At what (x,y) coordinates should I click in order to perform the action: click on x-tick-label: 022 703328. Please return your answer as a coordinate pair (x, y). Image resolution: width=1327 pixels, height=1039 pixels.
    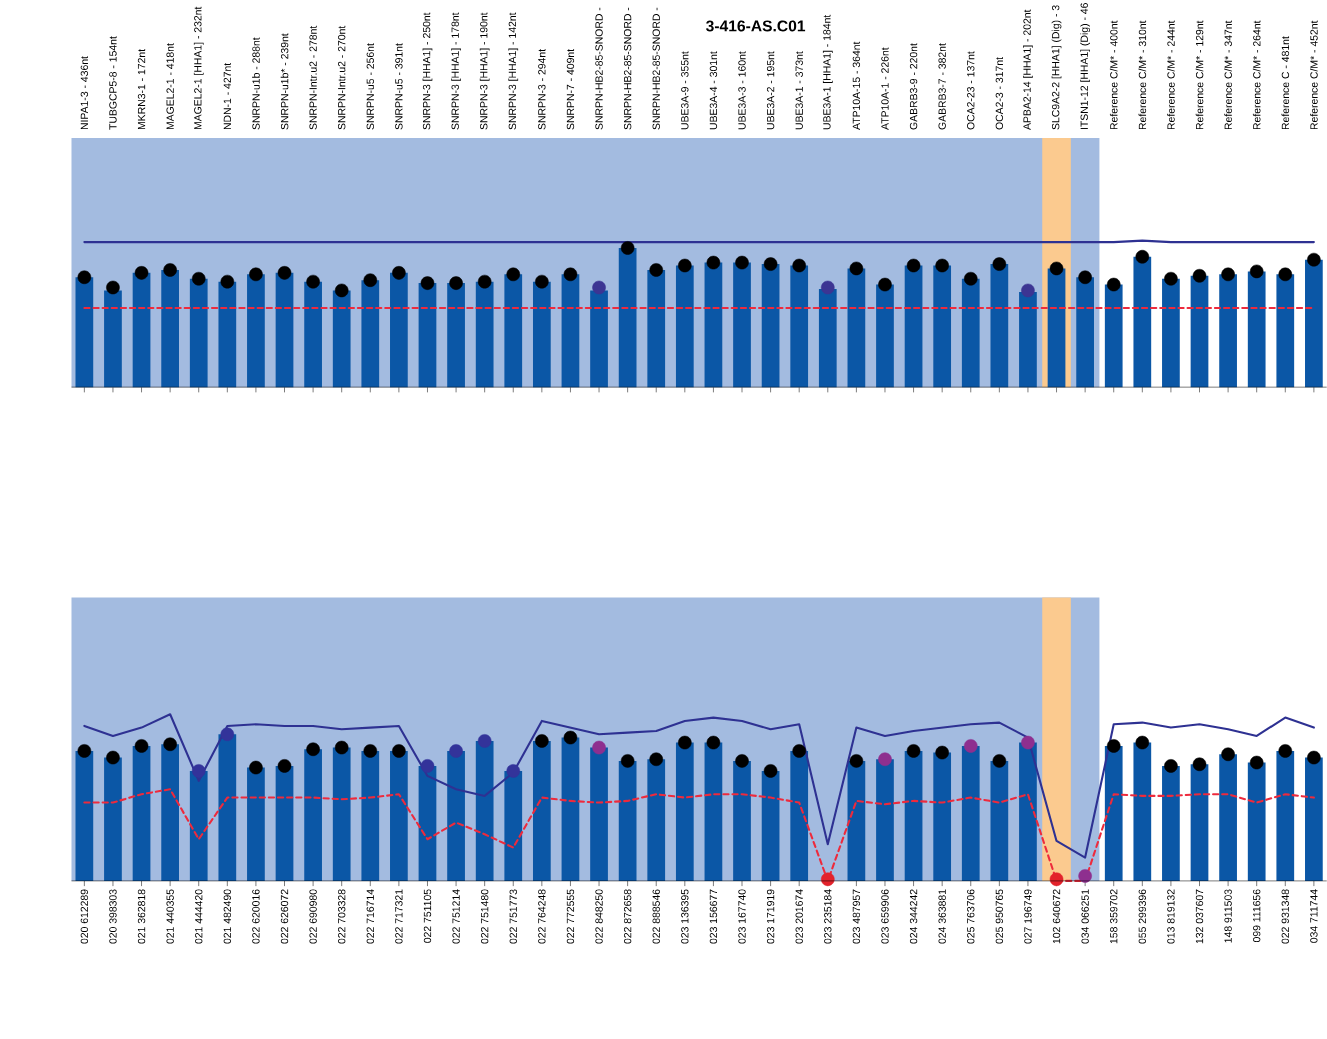
    Looking at the image, I should click on (342, 916).